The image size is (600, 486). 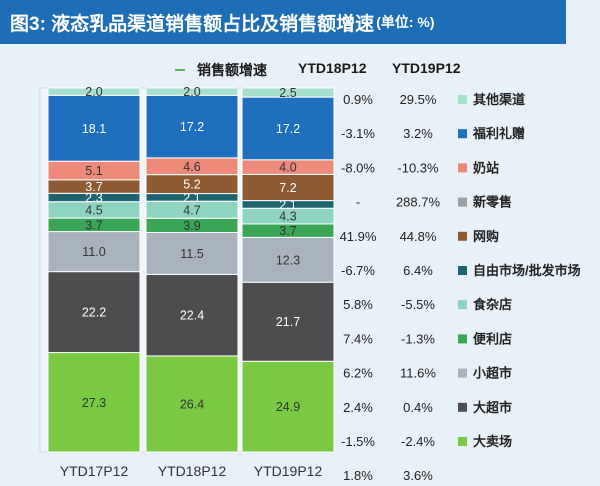 I want to click on bar-data-label: 18.1, so click(x=94, y=129).